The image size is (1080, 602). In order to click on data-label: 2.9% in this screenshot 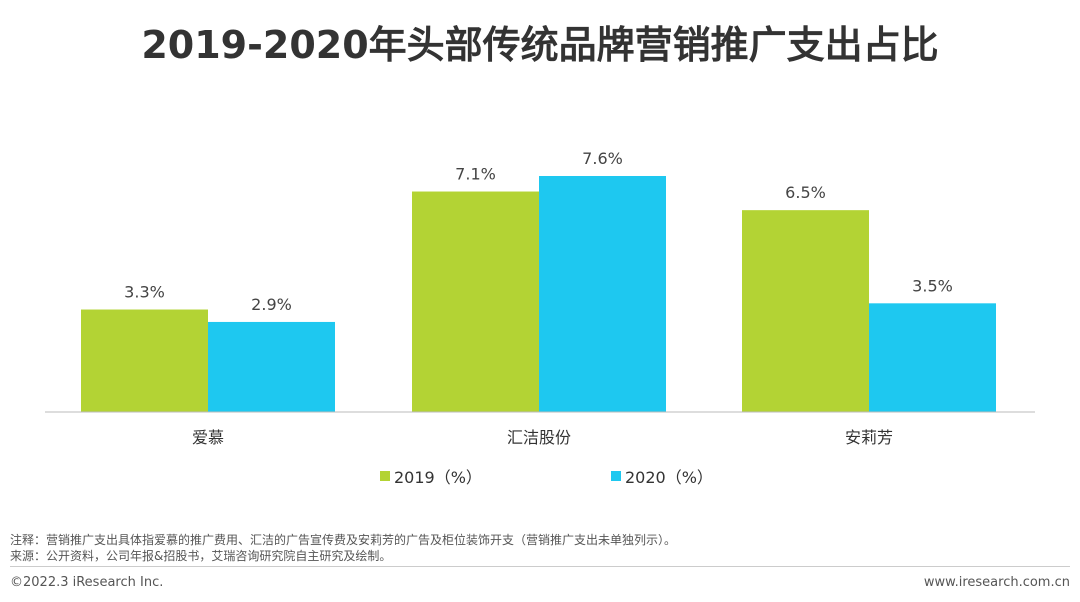, I will do `click(271, 304)`.